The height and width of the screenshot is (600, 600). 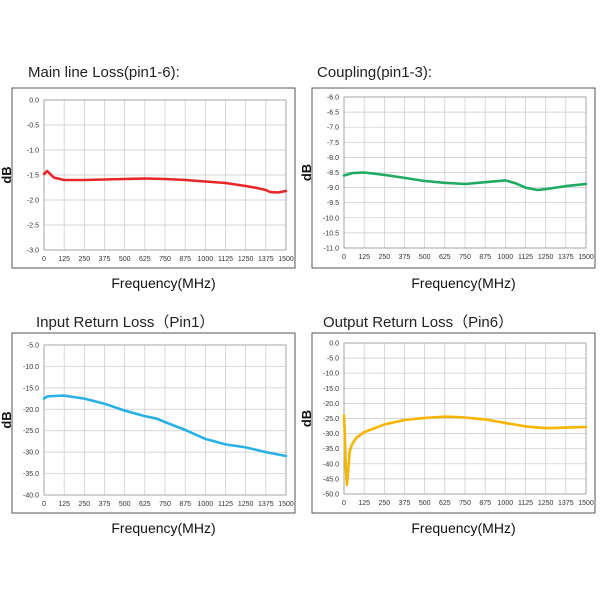 I want to click on y-tick-label: -1.0, so click(x=33, y=151).